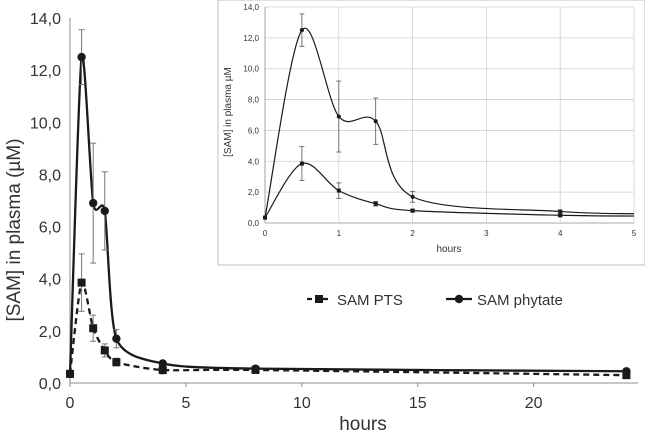 Image resolution: width=645 pixels, height=433 pixels. What do you see at coordinates (449, 183) in the screenshot?
I see `inset-series-sam-pts` at bounding box center [449, 183].